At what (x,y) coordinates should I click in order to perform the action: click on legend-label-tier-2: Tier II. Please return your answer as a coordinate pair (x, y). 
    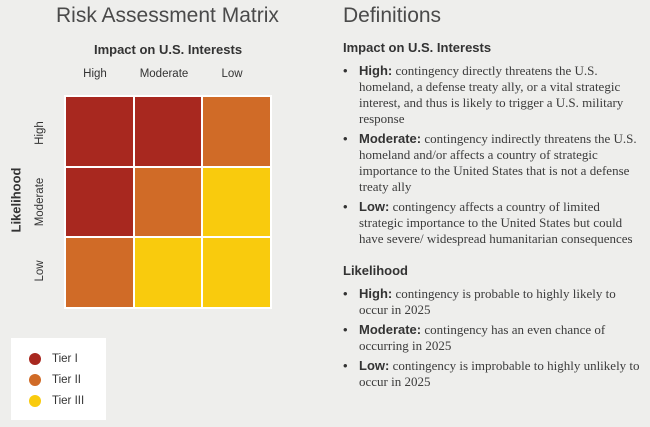
    Looking at the image, I should click on (66, 379).